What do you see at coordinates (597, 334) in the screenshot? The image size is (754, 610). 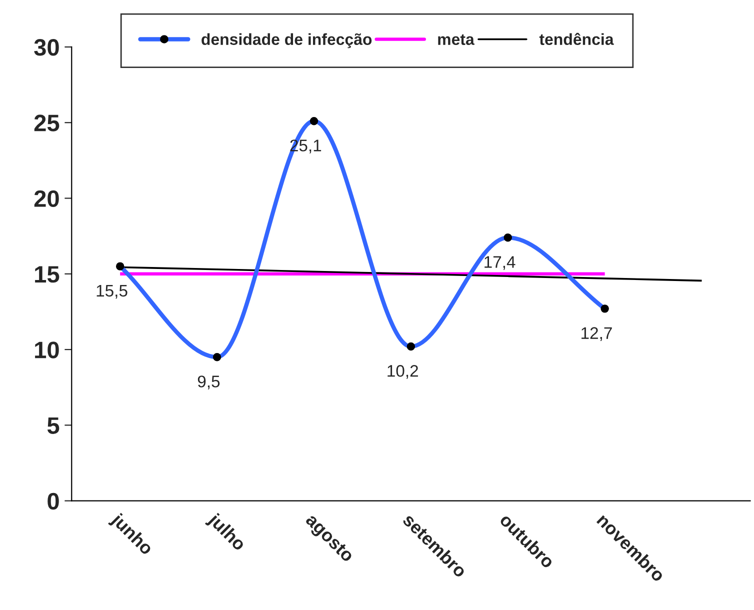 I see `data-label: 12,7` at bounding box center [597, 334].